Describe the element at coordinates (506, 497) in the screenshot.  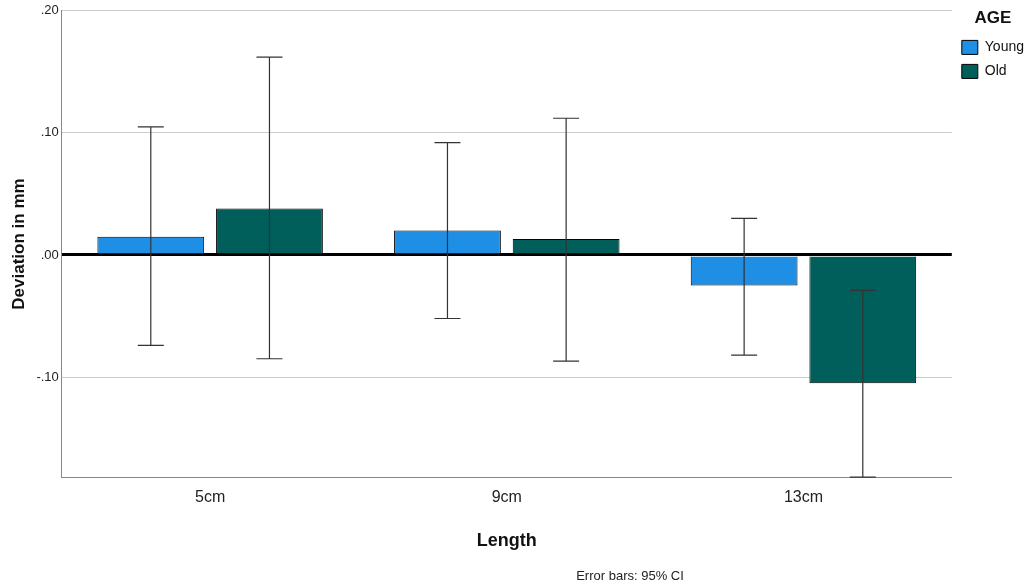
I see `x-tick-label: 9cm` at that location.